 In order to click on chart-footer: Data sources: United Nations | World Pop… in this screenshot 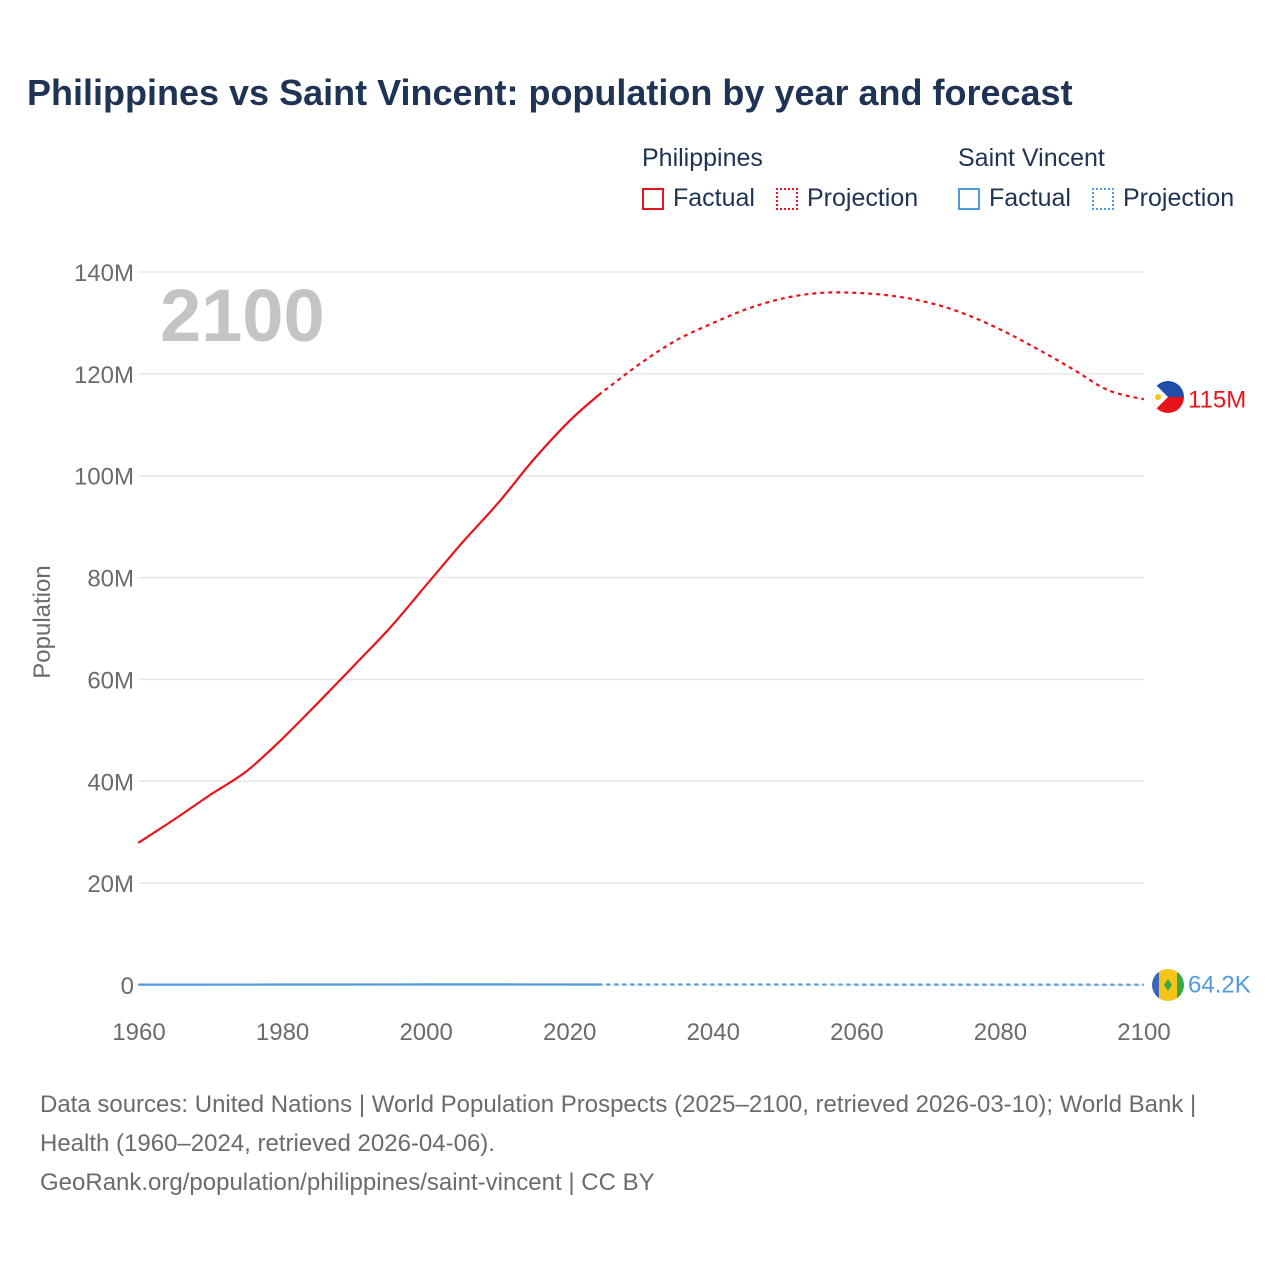, I will do `click(640, 1143)`.